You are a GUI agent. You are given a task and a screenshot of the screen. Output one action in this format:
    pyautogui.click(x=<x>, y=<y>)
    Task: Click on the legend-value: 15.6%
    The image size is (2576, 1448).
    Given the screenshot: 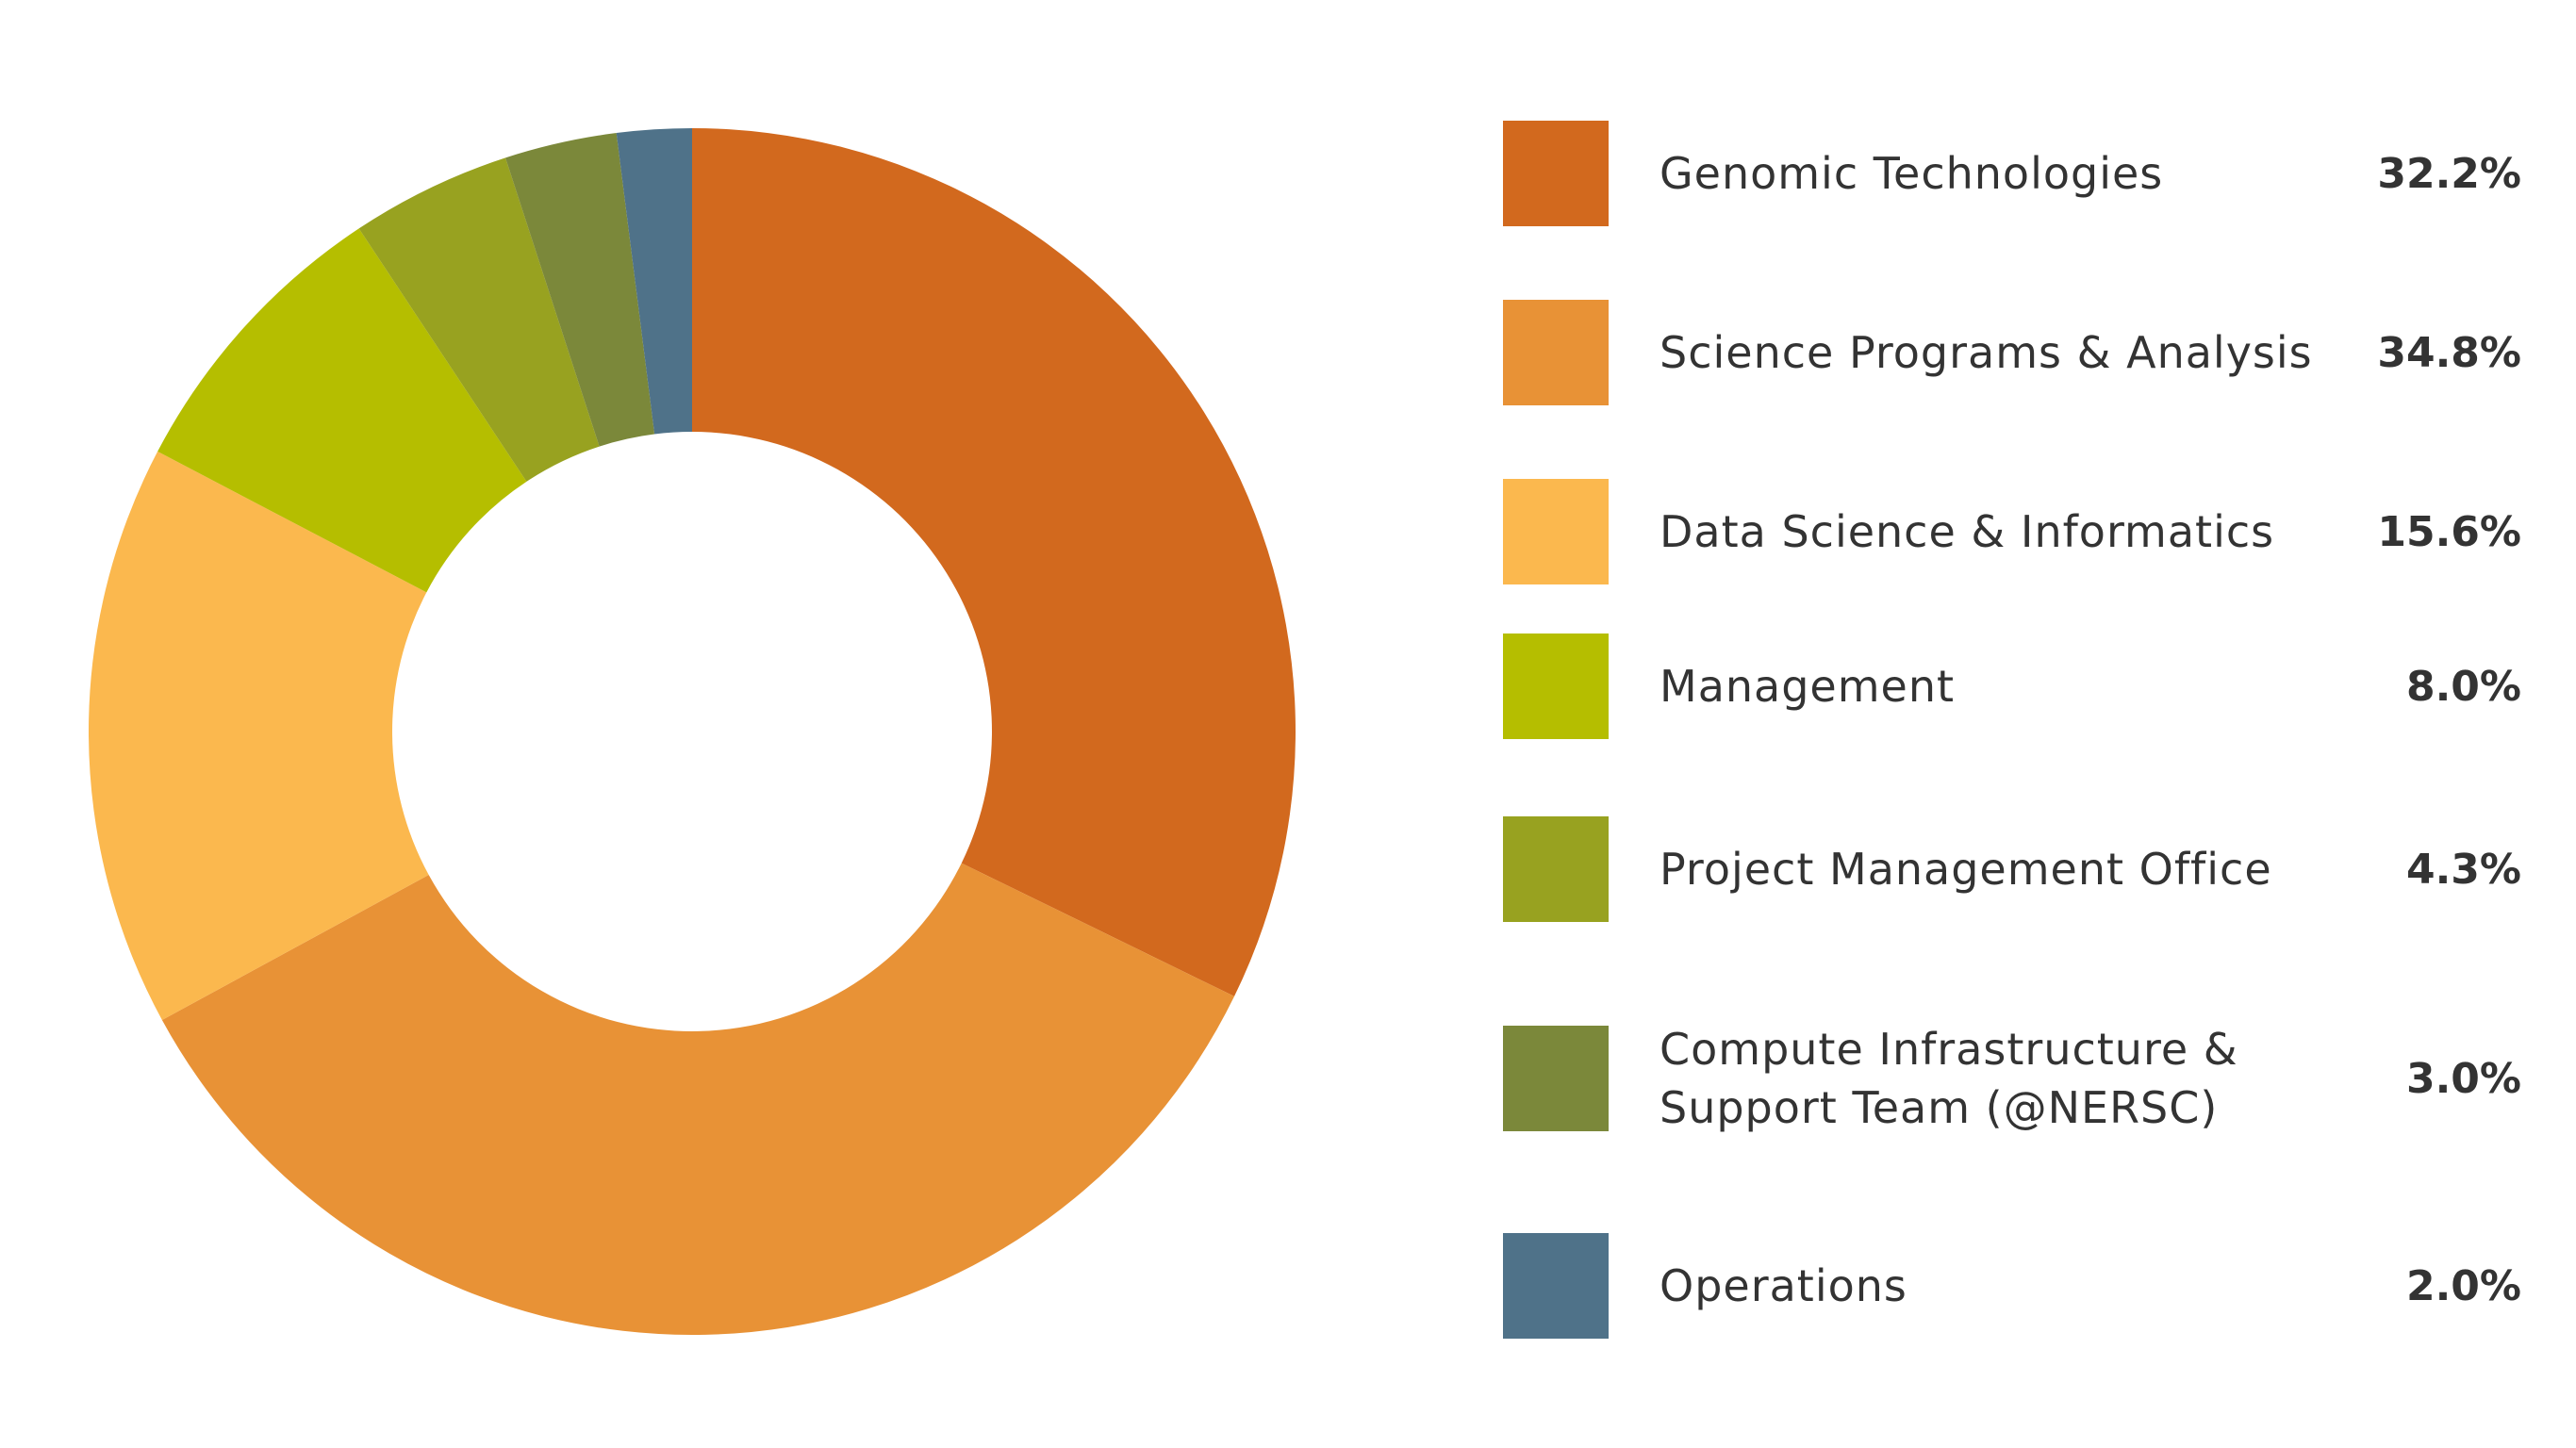 What is the action you would take?
    pyautogui.click(x=2449, y=531)
    